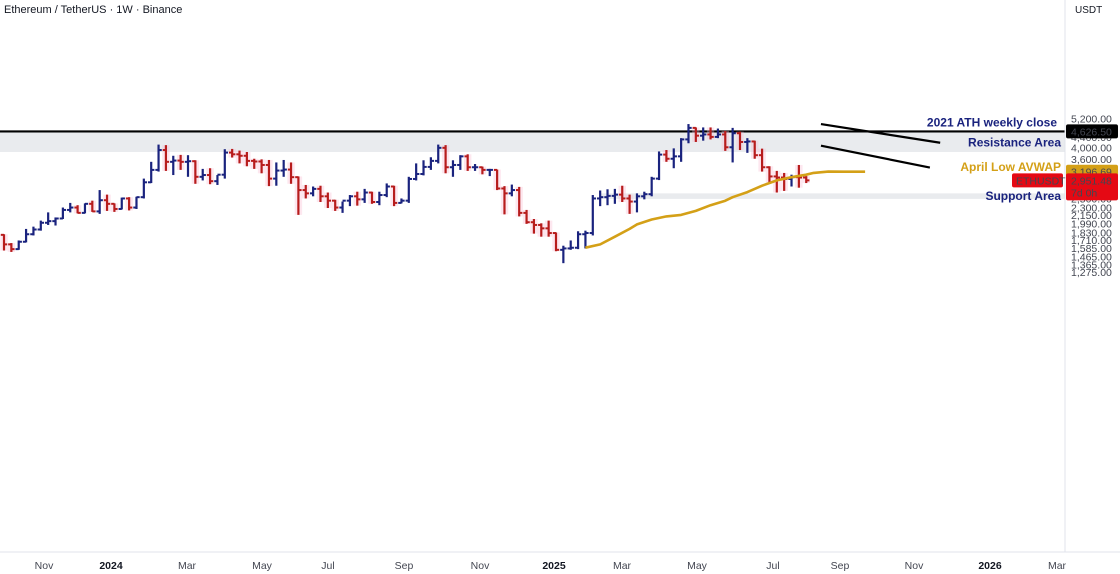 This screenshot has height=574, width=1120. What do you see at coordinates (992, 122) in the screenshot?
I see `ath-label: 2021 ATH weekly close` at bounding box center [992, 122].